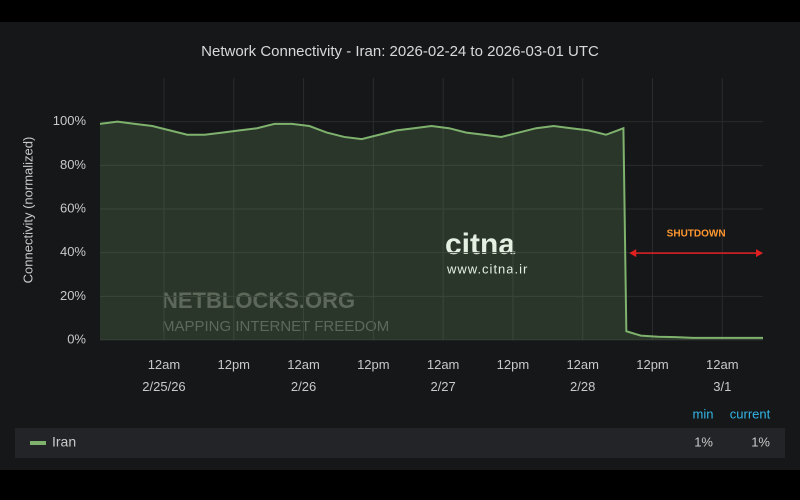 The image size is (800, 500). What do you see at coordinates (400, 443) in the screenshot?
I see `legend-row` at bounding box center [400, 443].